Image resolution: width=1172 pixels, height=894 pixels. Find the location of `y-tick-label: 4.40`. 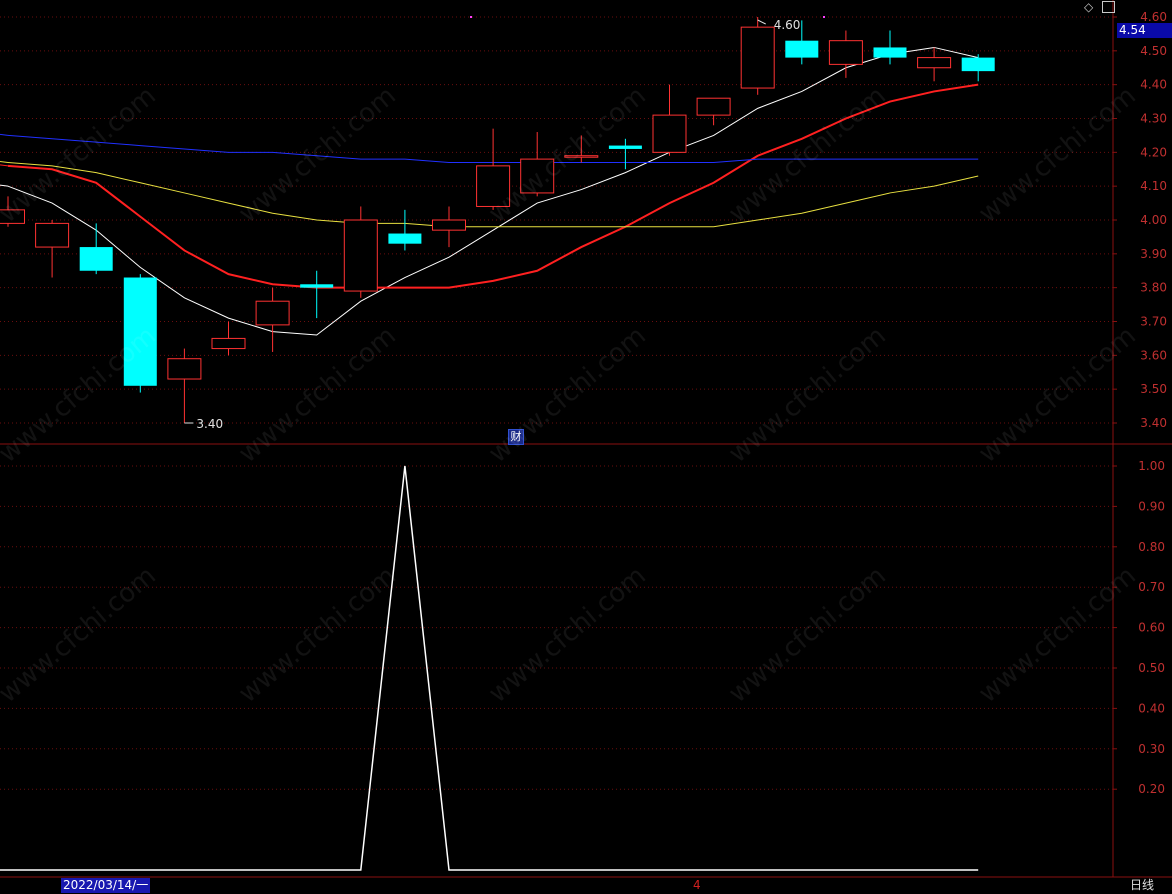

y-tick-label: 4.40 is located at coordinates (1153, 85).